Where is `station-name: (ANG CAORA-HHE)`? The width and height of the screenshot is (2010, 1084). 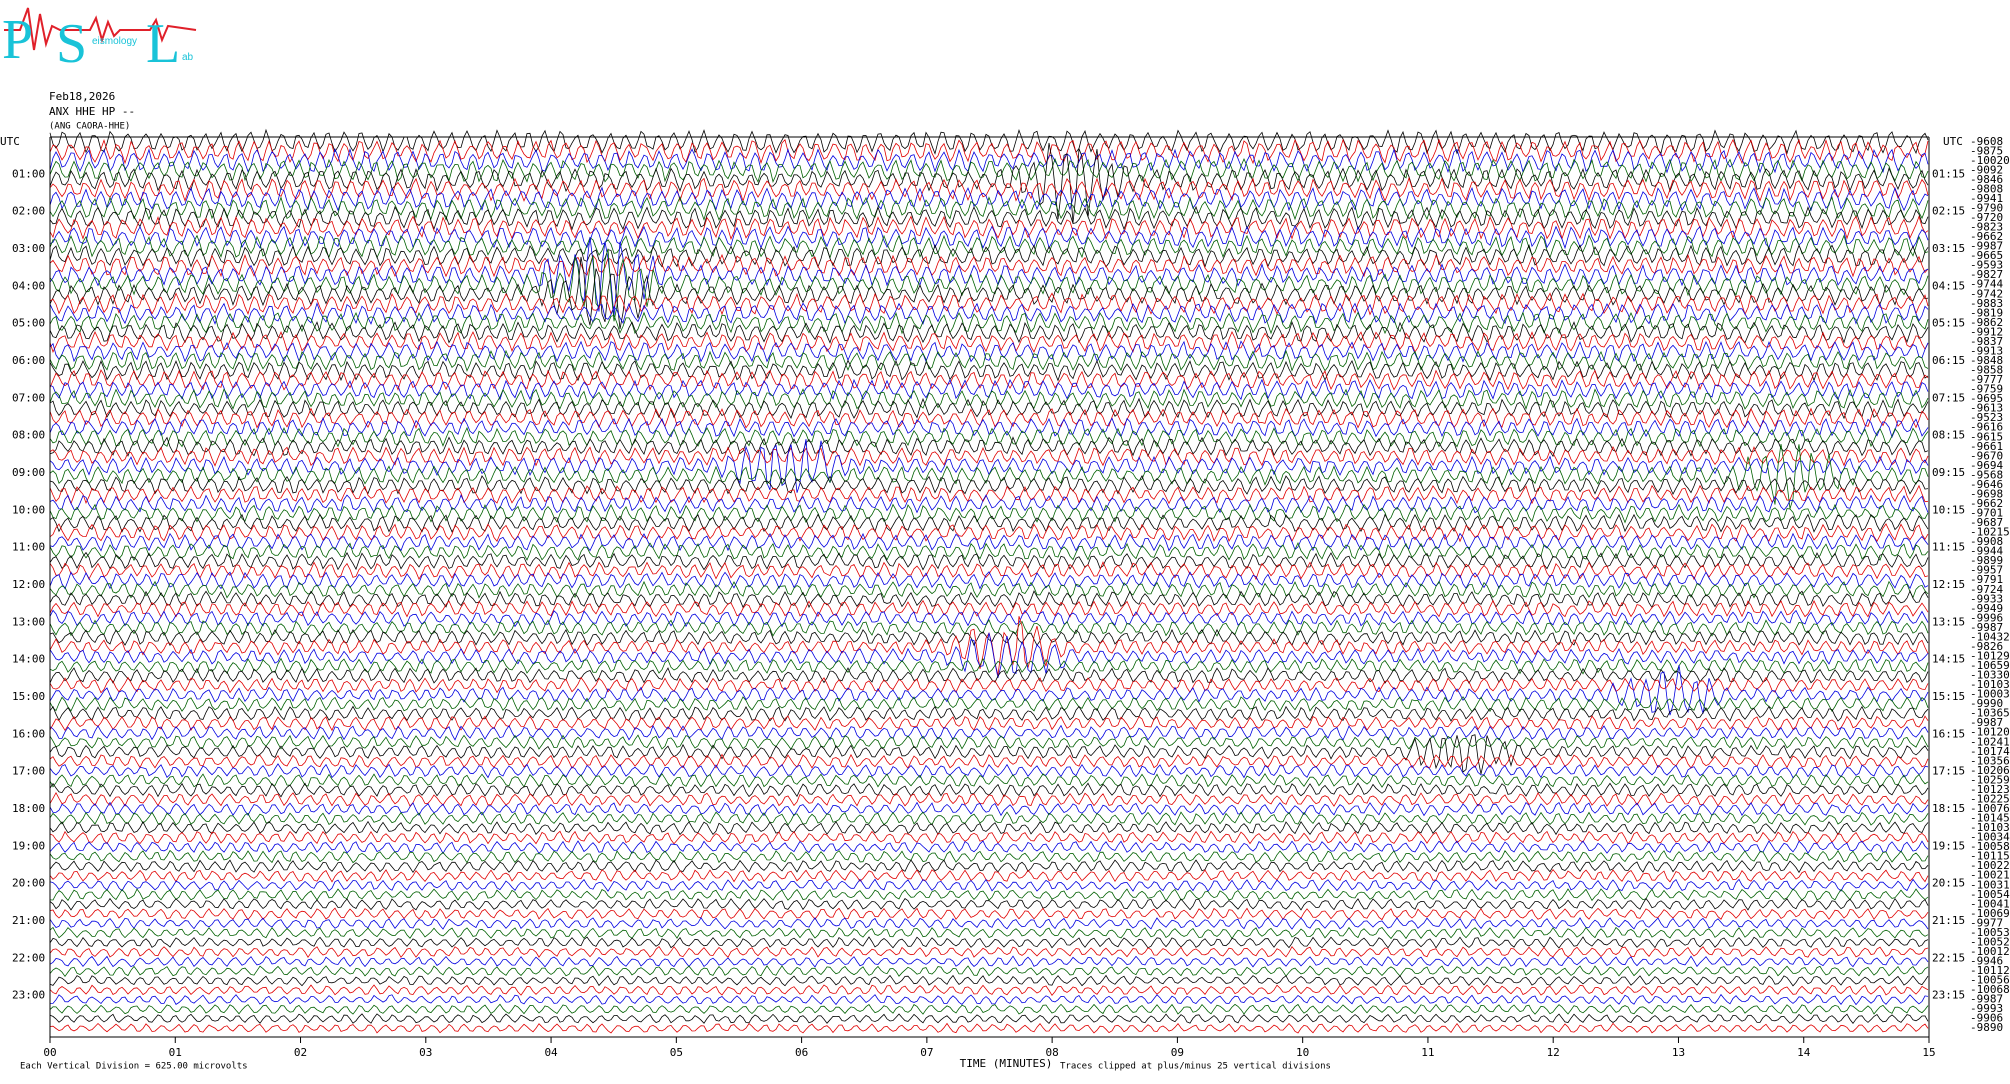
station-name: (ANG CAORA-HHE) is located at coordinates (89, 127).